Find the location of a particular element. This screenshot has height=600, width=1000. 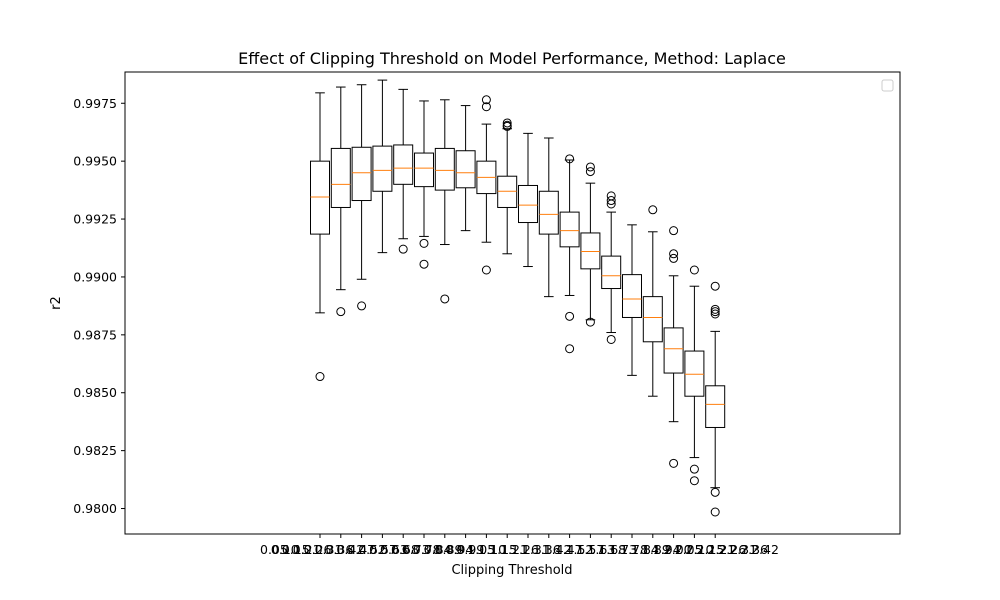

x-tick-label-18: 0.99 is located at coordinates (470, 549).